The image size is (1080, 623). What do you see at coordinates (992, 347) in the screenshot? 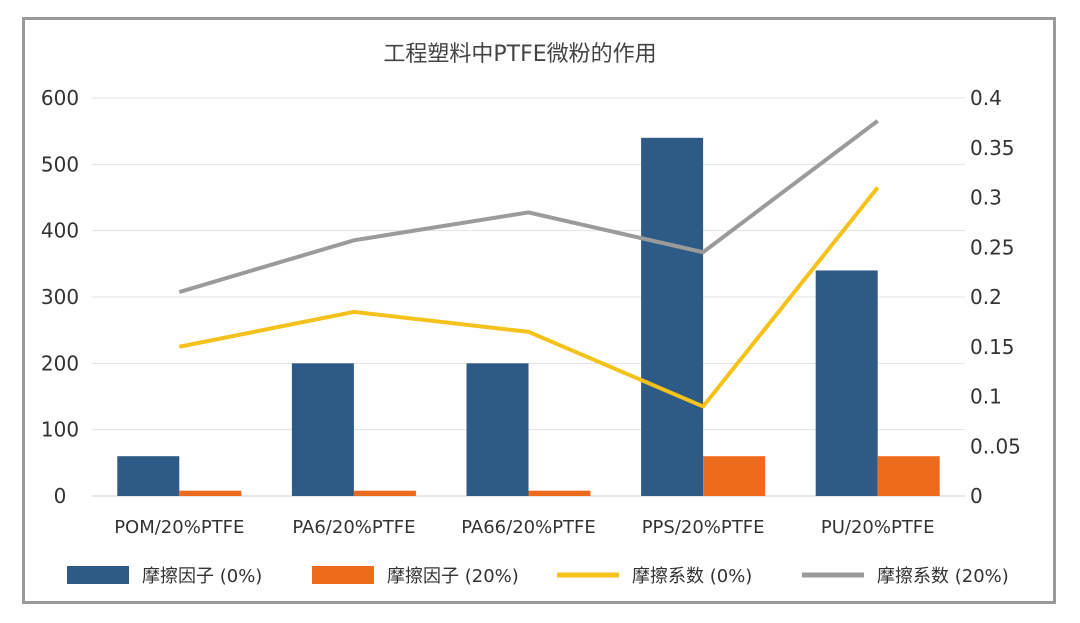
I see `right-tick-label: 0.15` at bounding box center [992, 347].